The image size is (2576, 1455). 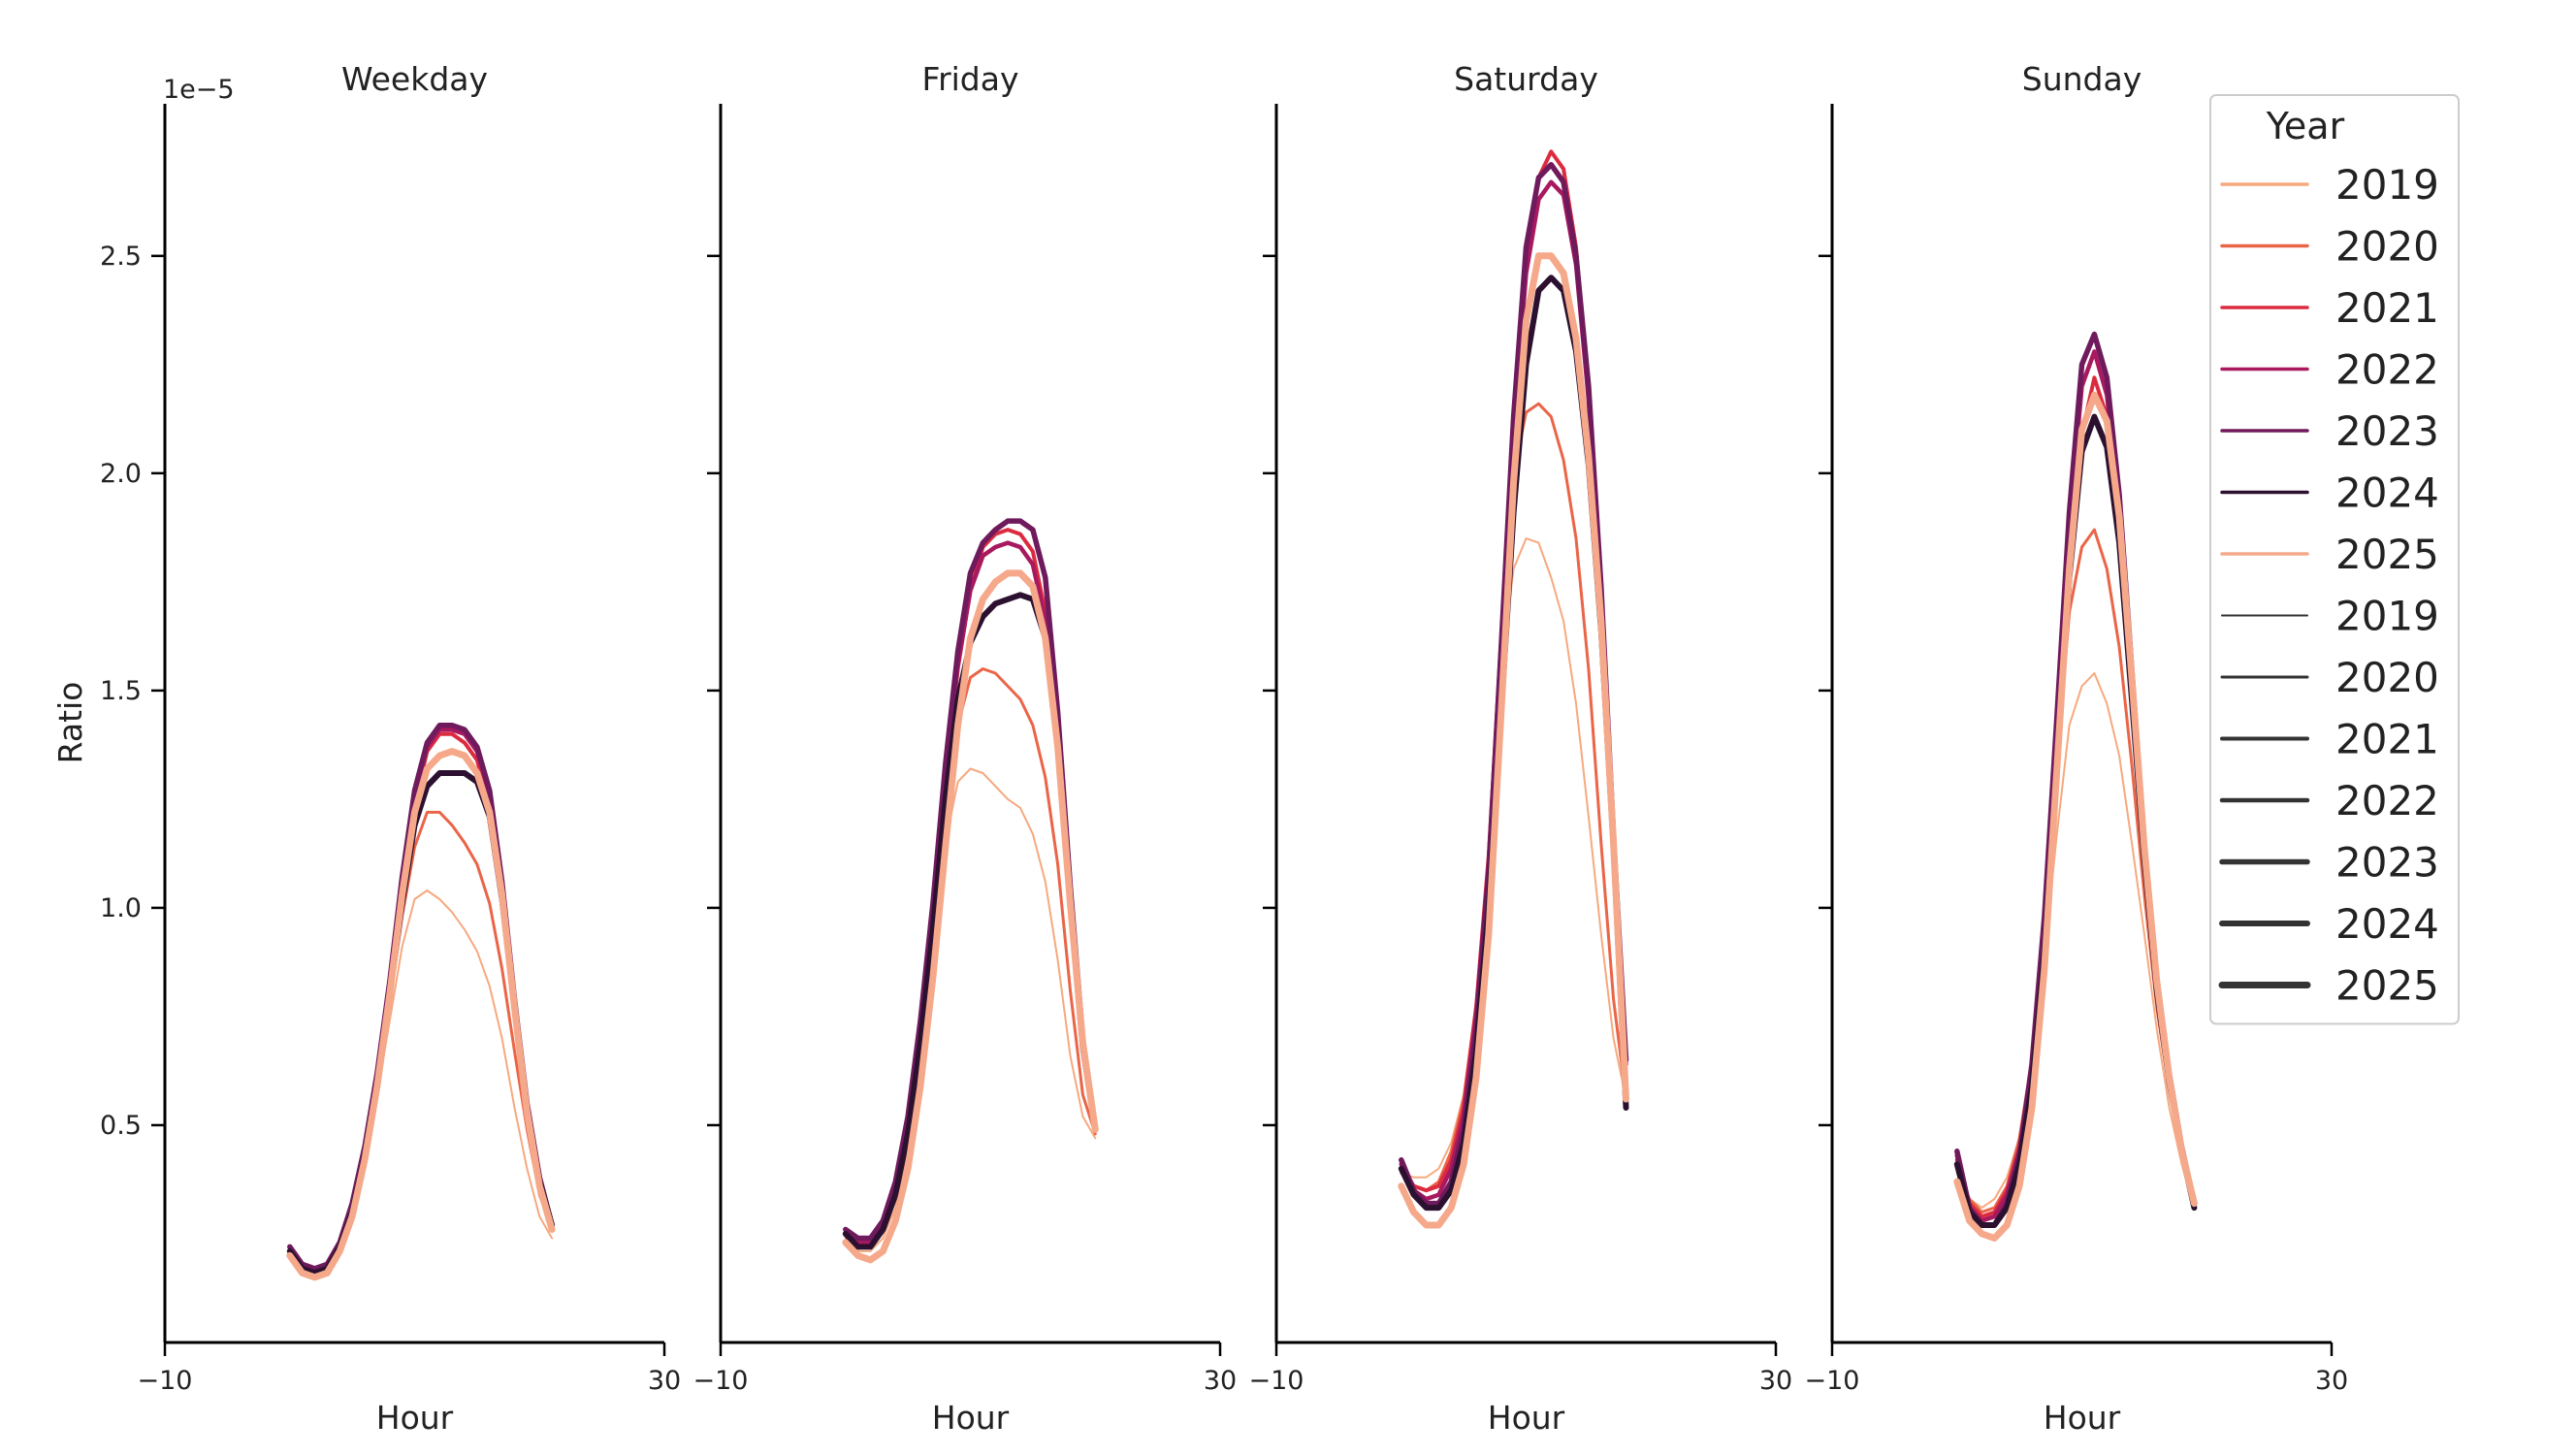 I want to click on legend-label-hue-2023: 2023, so click(x=2387, y=431).